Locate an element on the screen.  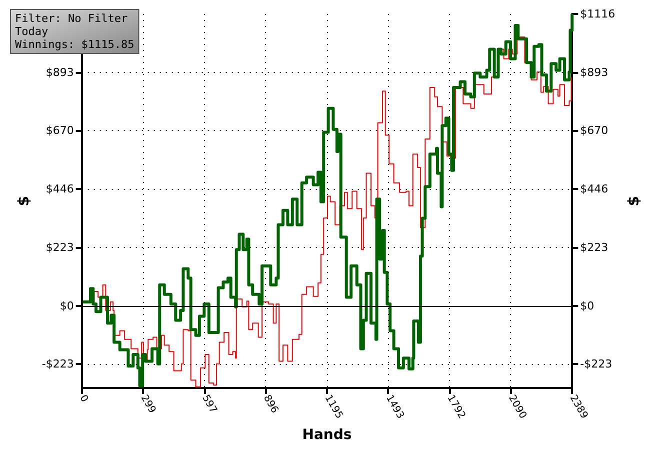
y2-tick-label: $1116 is located at coordinates (598, 14).